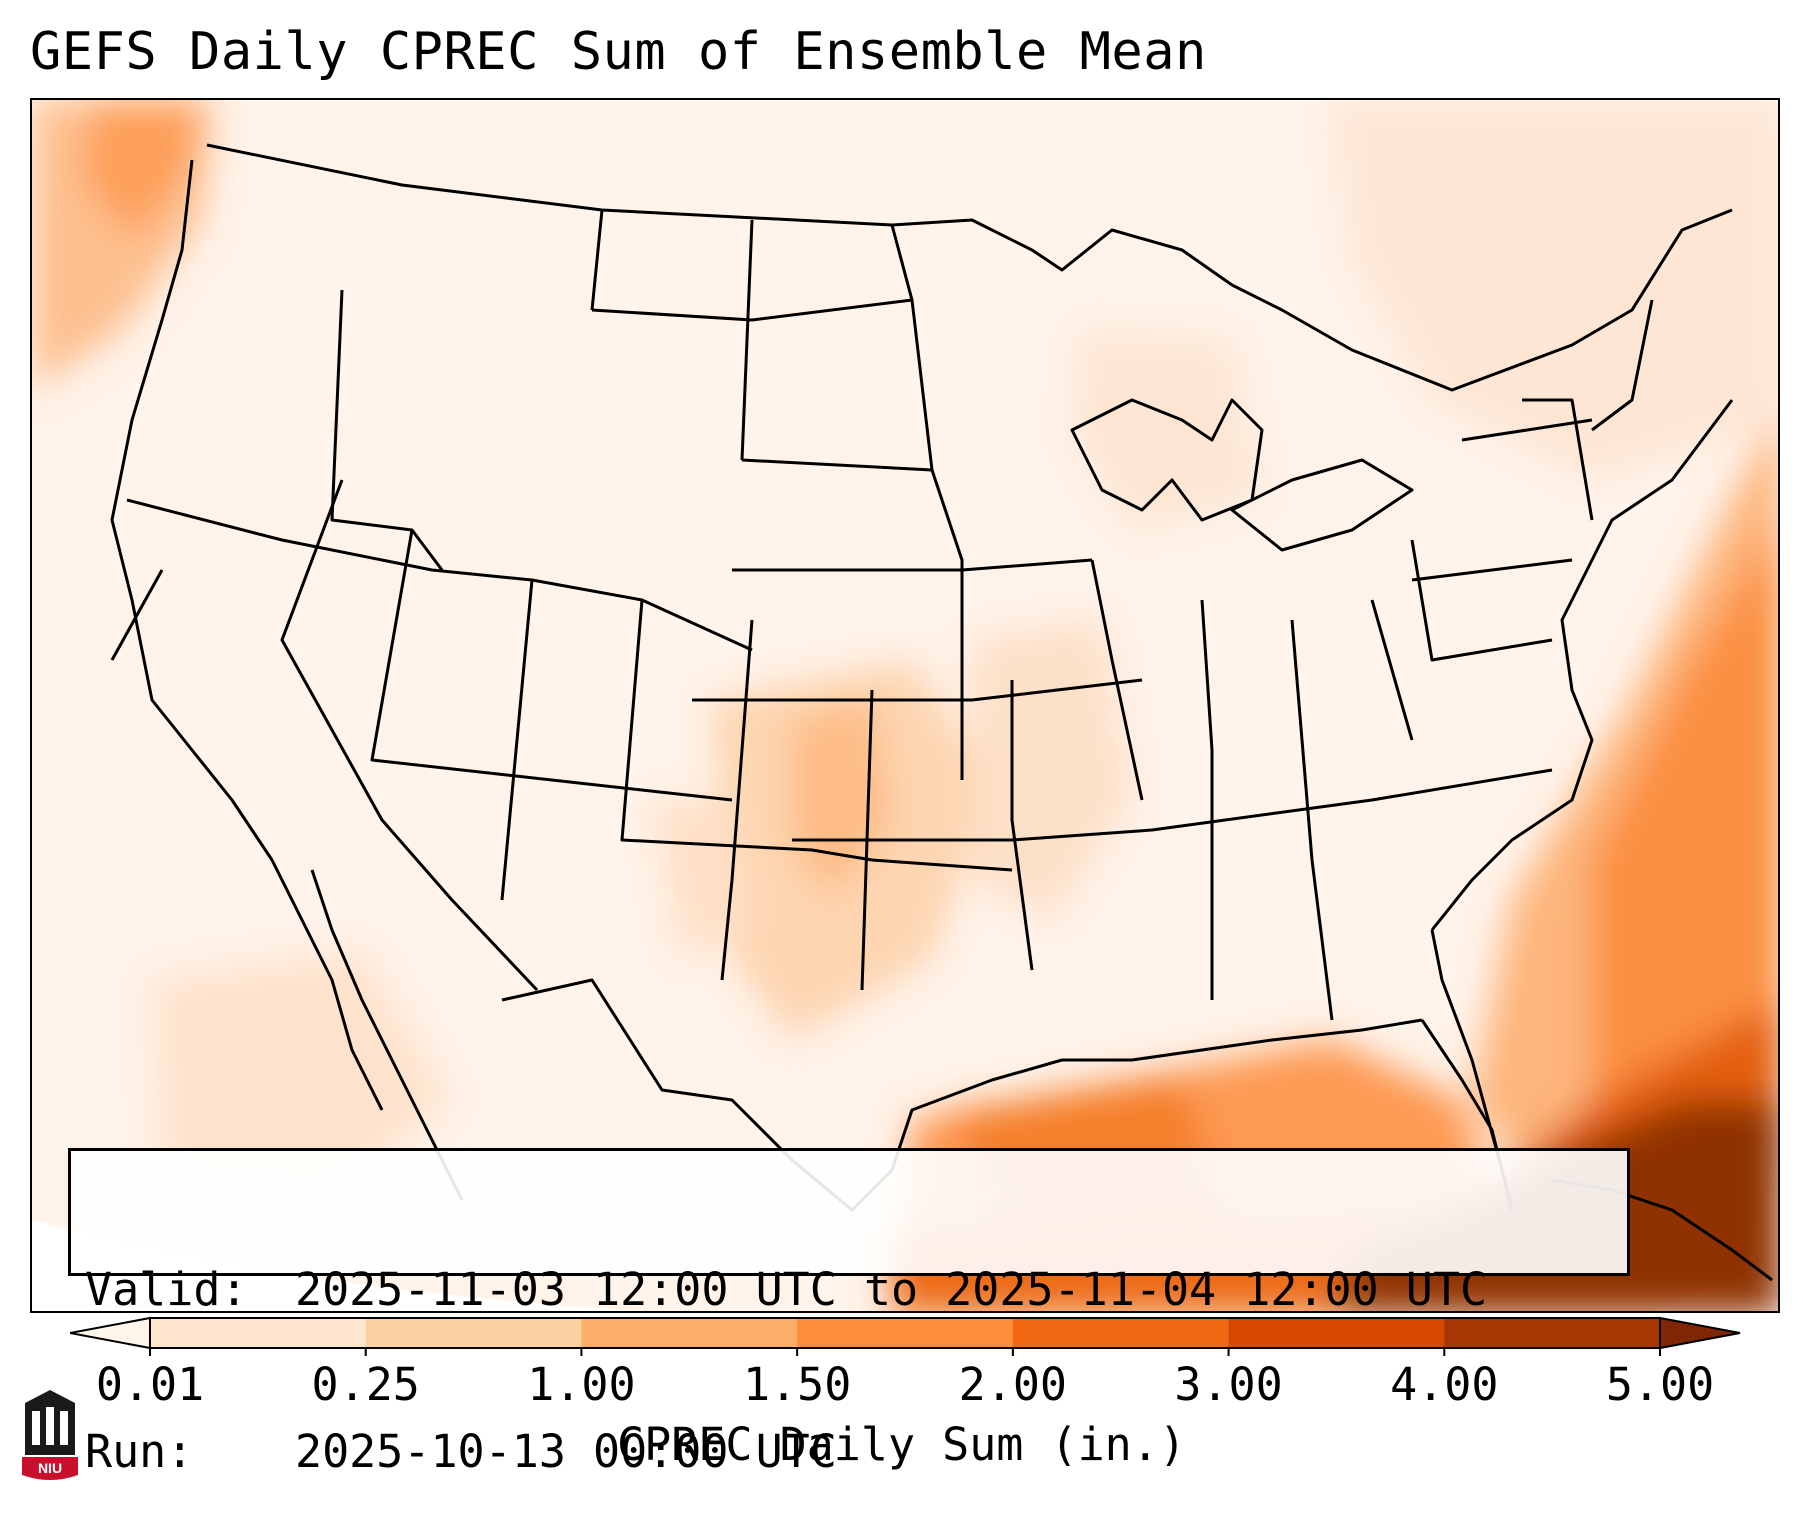  I want to click on run-row: Run: 2025-10-13 00:00 UTC, so click(856, 1452).